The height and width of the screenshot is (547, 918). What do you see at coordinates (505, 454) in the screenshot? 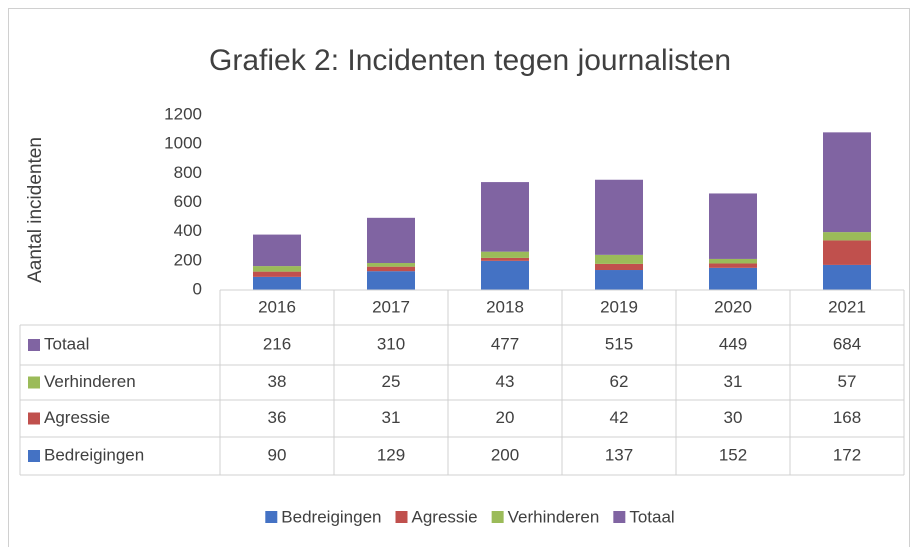
I see `table-cell: 200` at bounding box center [505, 454].